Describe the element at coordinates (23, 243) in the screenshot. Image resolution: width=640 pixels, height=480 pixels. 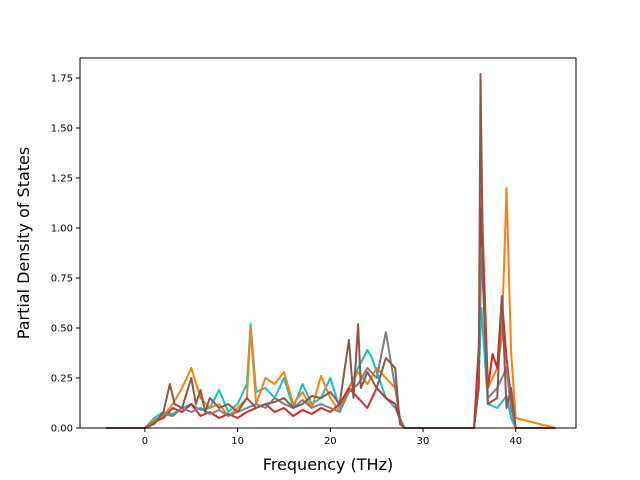
I see `y-axis-label: Partial Density of States` at that location.